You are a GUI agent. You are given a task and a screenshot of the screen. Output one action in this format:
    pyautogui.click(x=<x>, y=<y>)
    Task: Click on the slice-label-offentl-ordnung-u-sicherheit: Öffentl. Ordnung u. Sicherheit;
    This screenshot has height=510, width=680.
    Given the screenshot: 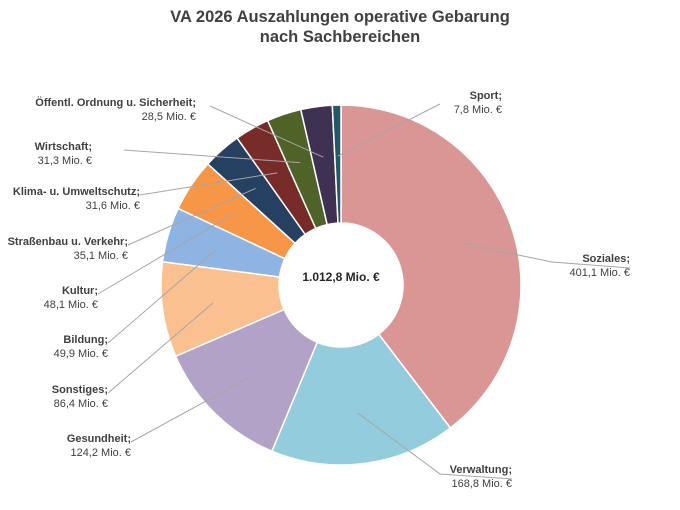 What is the action you would take?
    pyautogui.click(x=115, y=102)
    